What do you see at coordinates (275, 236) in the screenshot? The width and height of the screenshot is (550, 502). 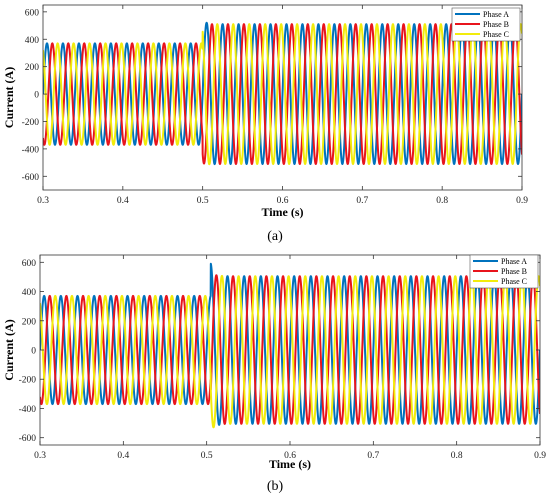 I see `panel-label: (a)` at bounding box center [275, 236].